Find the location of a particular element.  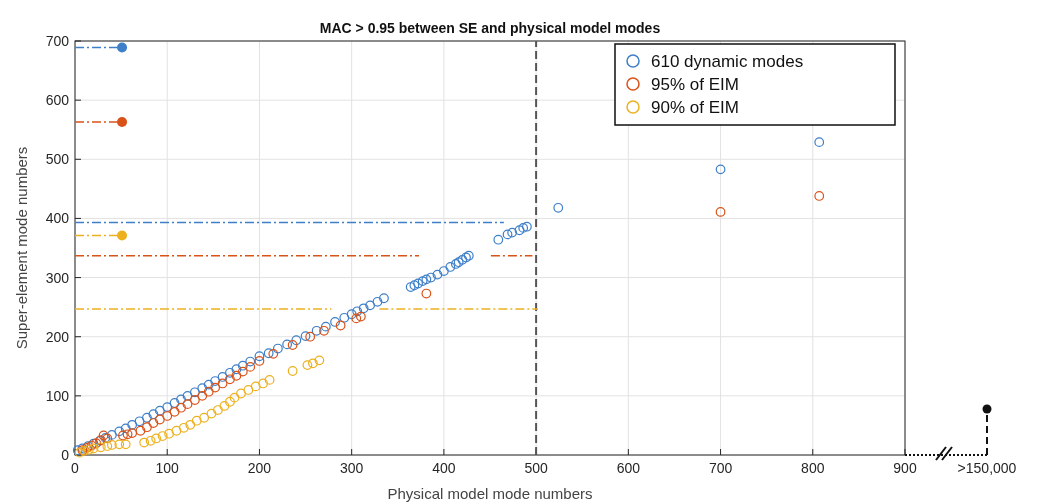

x-tick-label: 700 is located at coordinates (720, 468).